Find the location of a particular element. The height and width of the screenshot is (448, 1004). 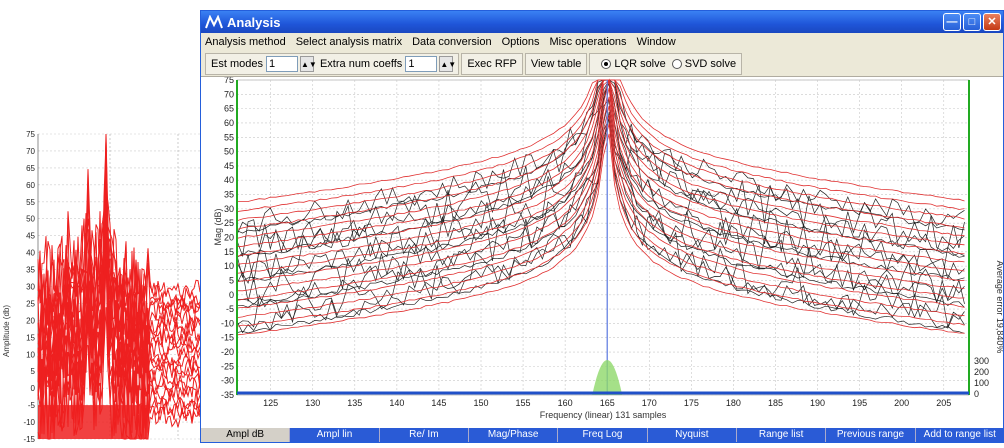

bg-y-tick-label: 55 is located at coordinates (30, 202).